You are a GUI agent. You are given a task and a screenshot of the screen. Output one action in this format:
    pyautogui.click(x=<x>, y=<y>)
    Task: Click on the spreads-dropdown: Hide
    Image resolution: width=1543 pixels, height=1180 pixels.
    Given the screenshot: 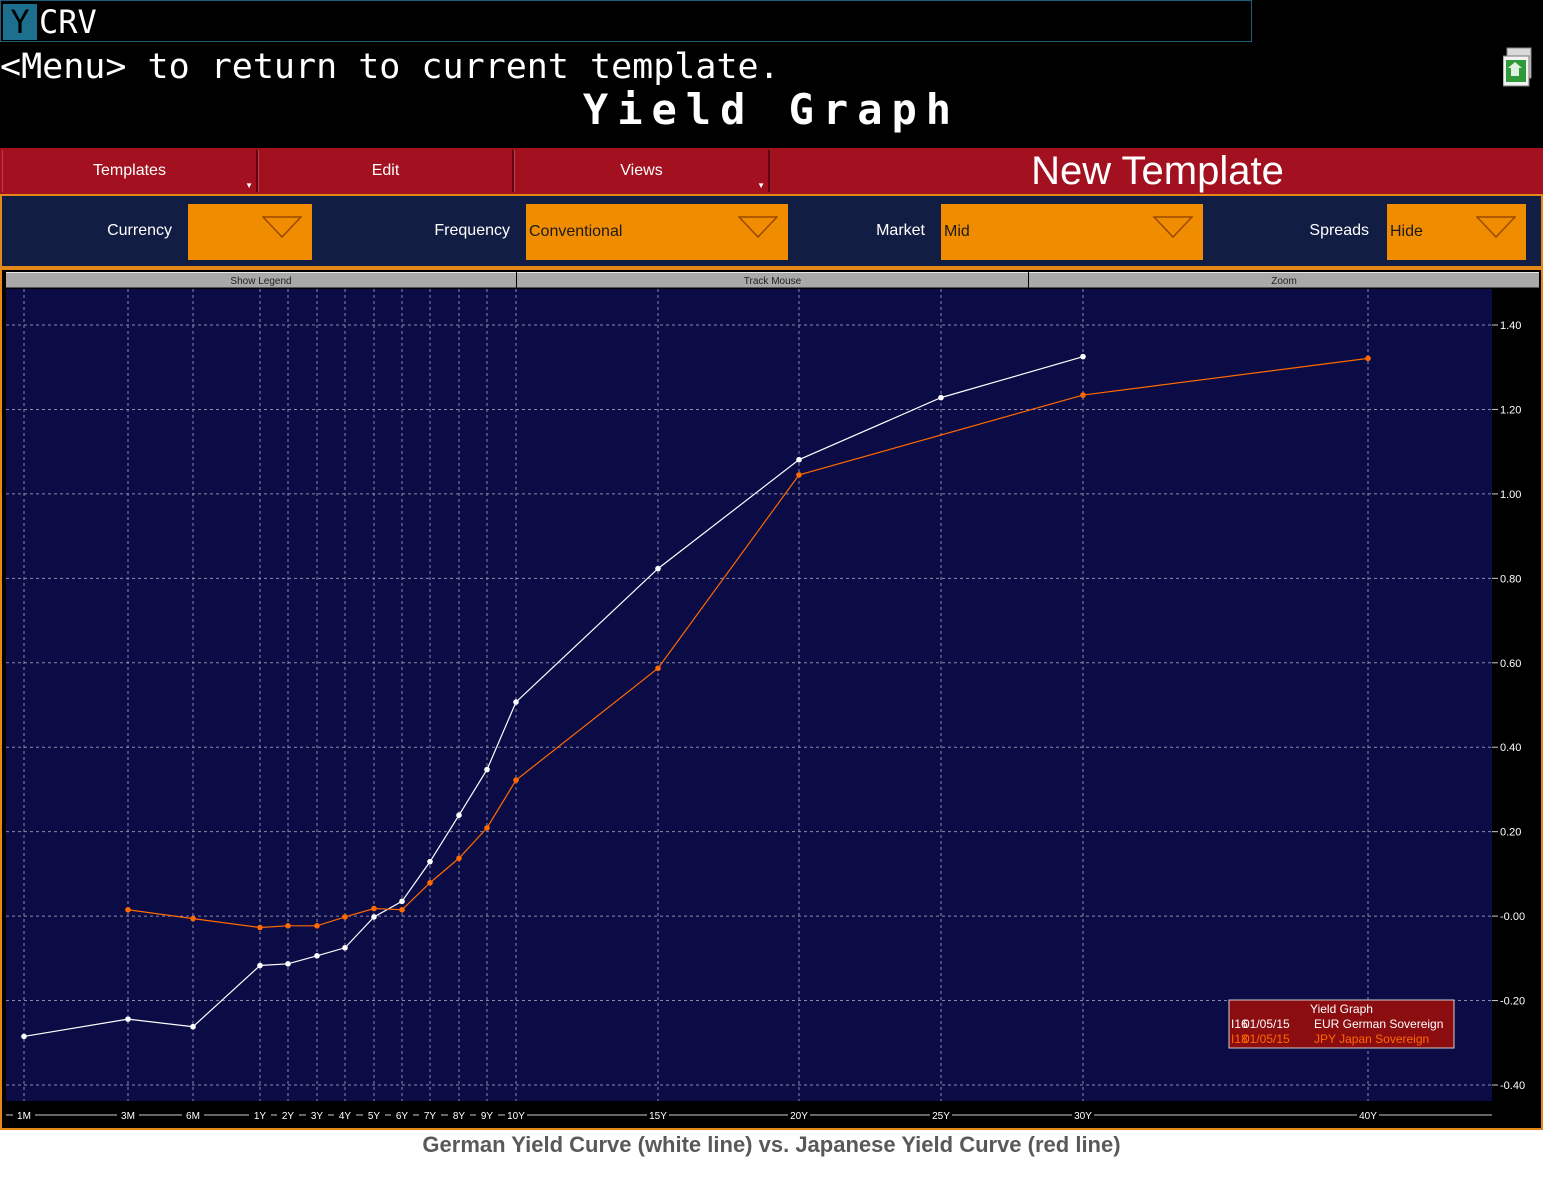 What is the action you would take?
    pyautogui.click(x=1456, y=232)
    